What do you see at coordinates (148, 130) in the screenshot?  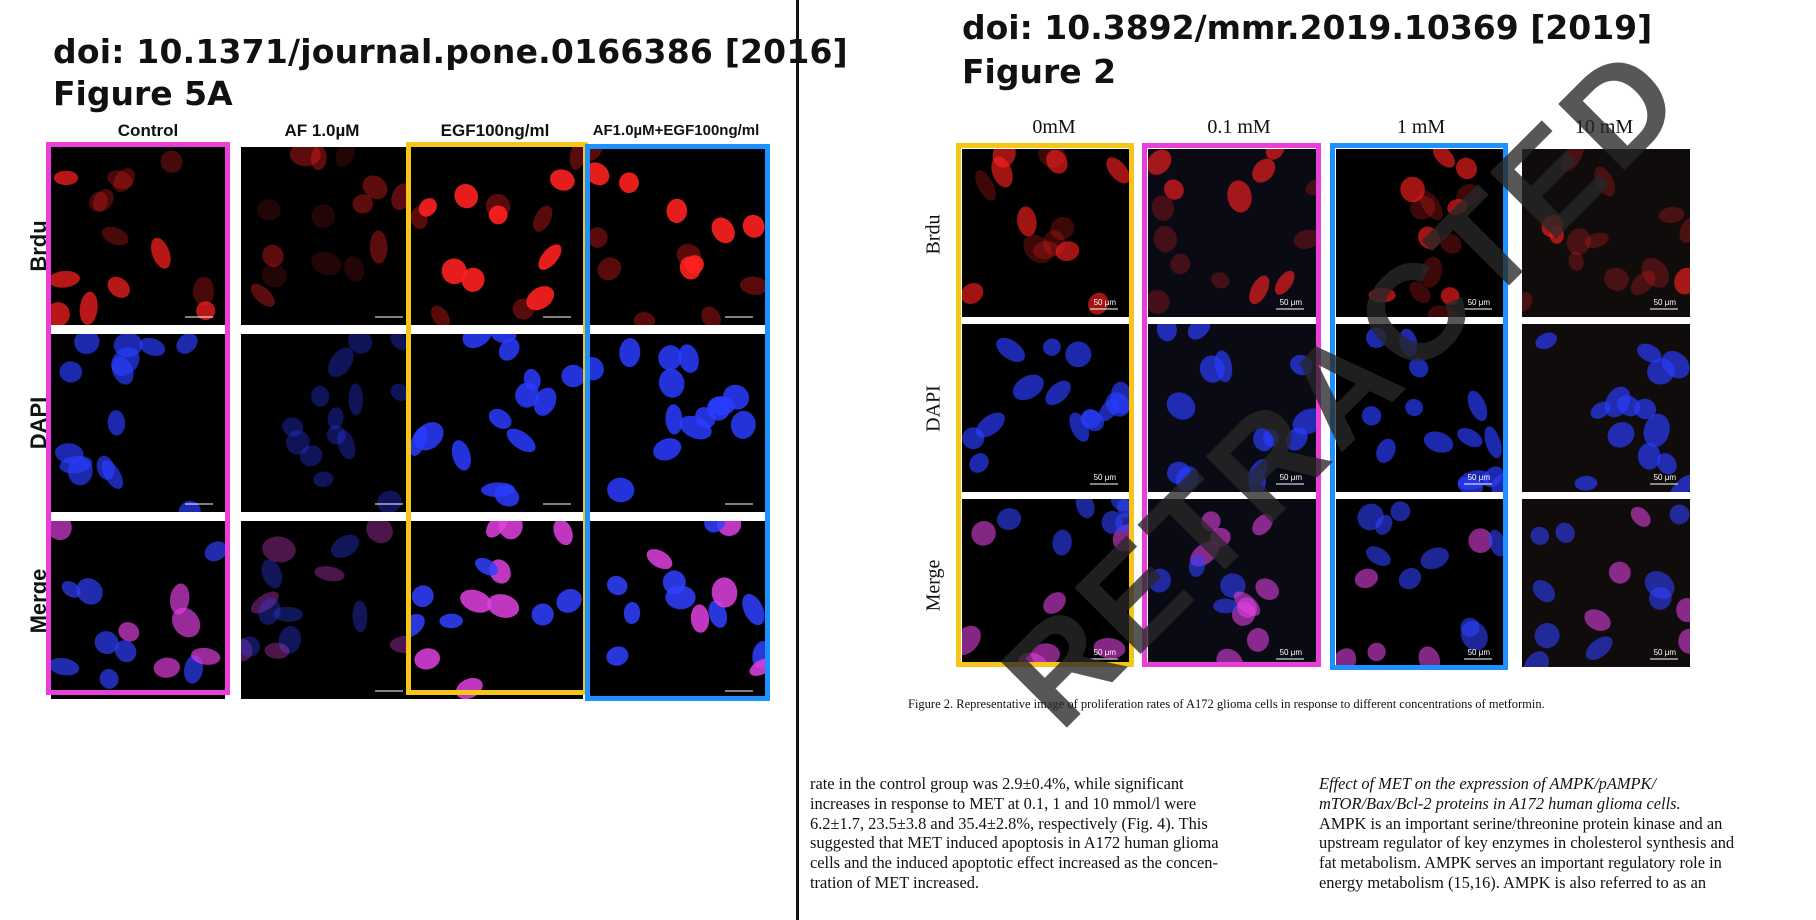 I see `left-col-control: Control` at bounding box center [148, 130].